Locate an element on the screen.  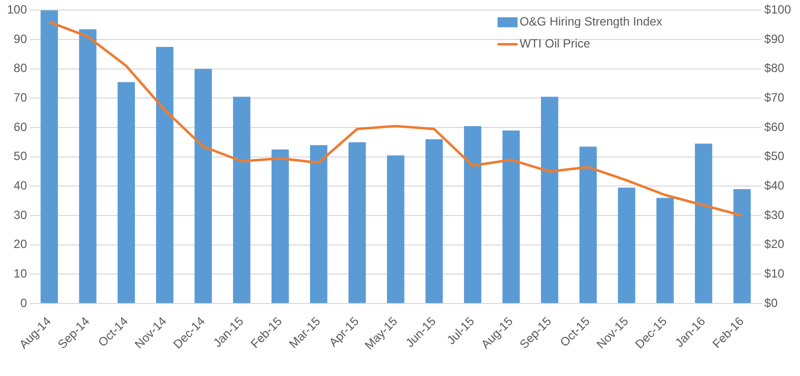
y-tick-label: 50 is located at coordinates (21, 156).